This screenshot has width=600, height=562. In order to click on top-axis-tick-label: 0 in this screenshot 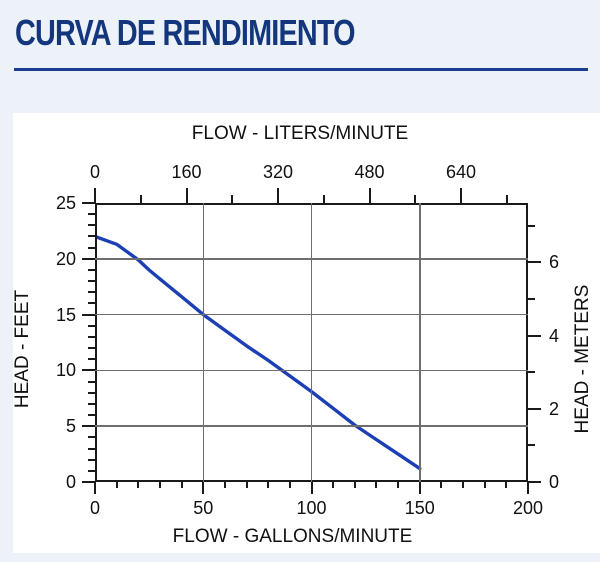, I will do `click(94, 172)`.